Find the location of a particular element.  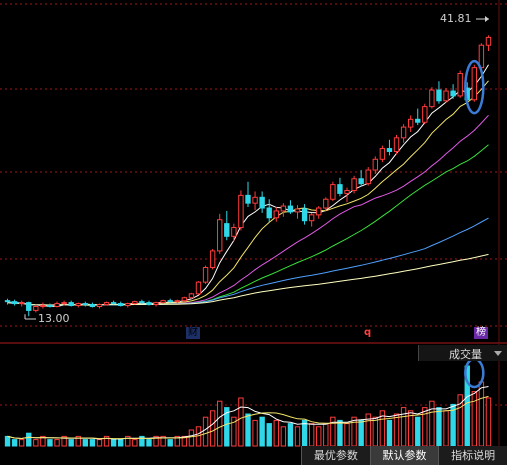

high-price-label: 41.81 is located at coordinates (456, 18).